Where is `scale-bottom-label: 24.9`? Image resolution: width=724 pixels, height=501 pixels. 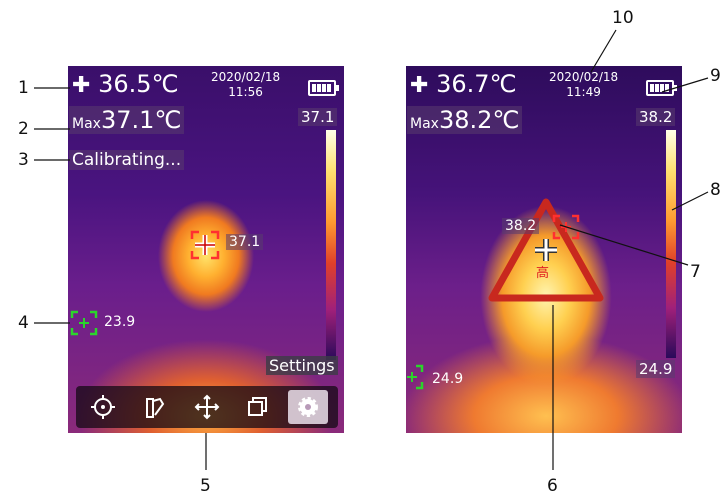
scale-bottom-label: 24.9 is located at coordinates (656, 369).